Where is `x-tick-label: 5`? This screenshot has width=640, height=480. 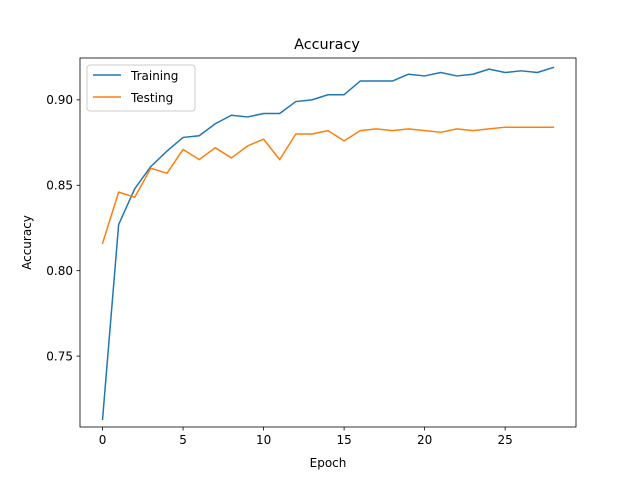 x-tick-label: 5 is located at coordinates (183, 440).